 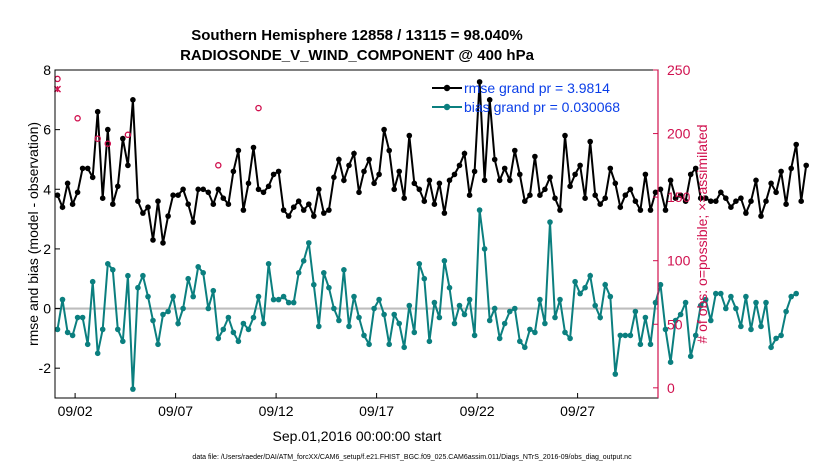 I want to click on possible-markers, so click(x=158, y=122).